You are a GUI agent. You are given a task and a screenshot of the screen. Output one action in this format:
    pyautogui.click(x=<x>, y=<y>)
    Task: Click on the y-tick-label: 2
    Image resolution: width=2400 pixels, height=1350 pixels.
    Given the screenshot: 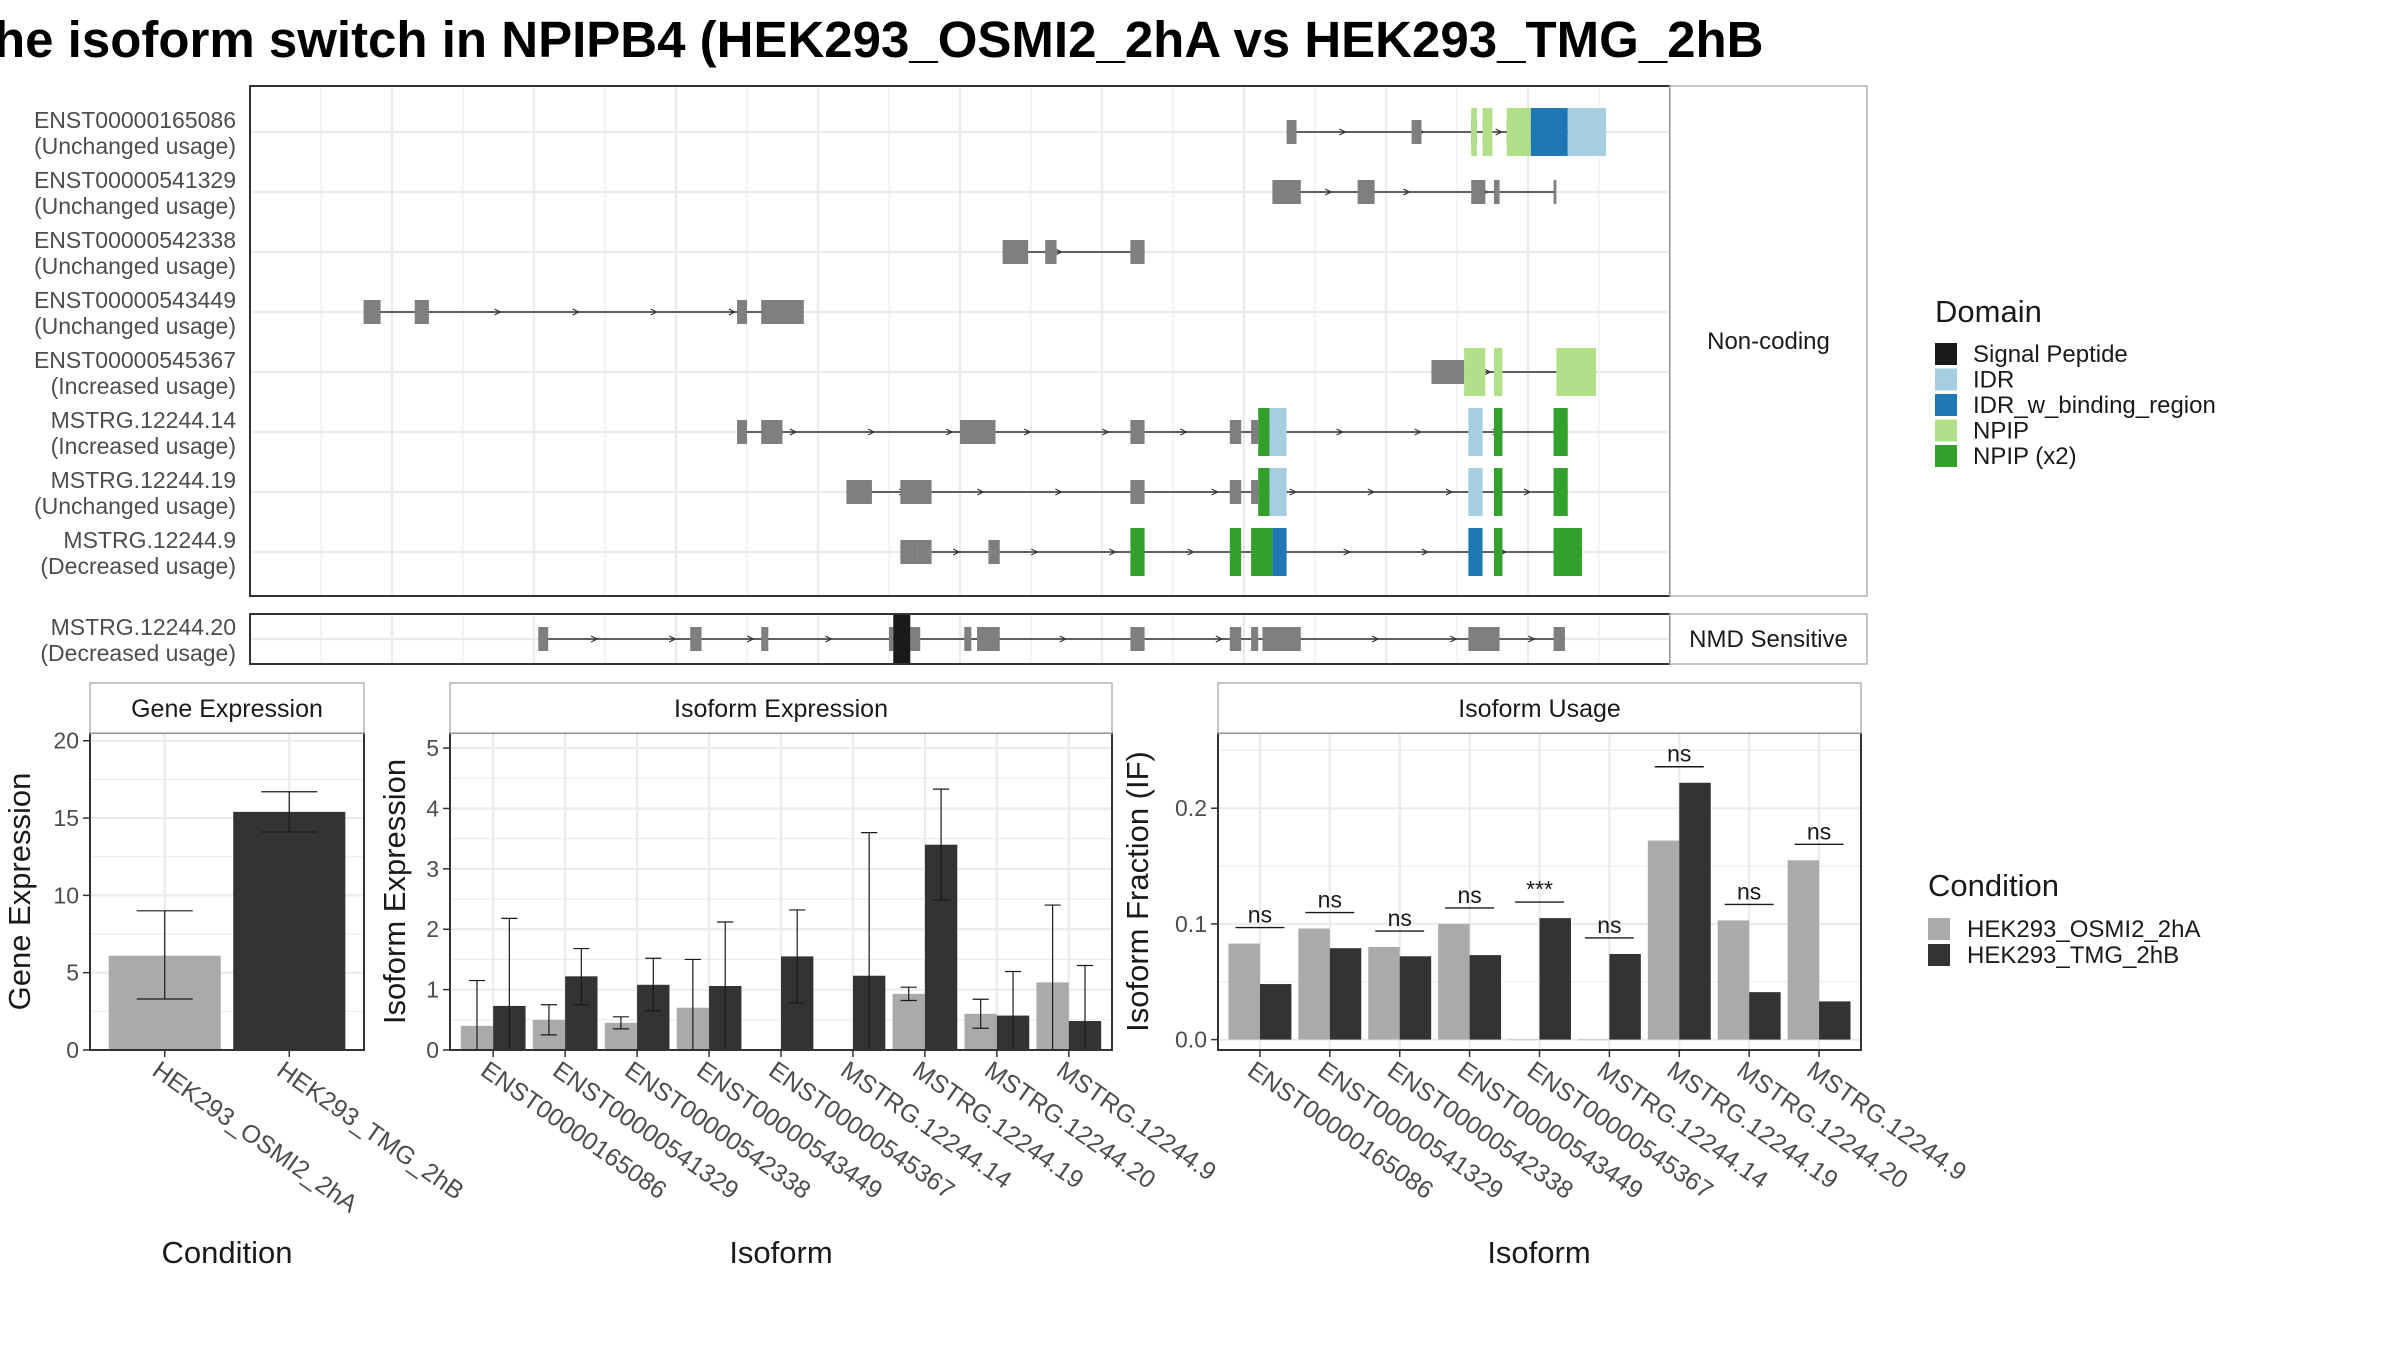 What is the action you would take?
    pyautogui.click(x=432, y=929)
    